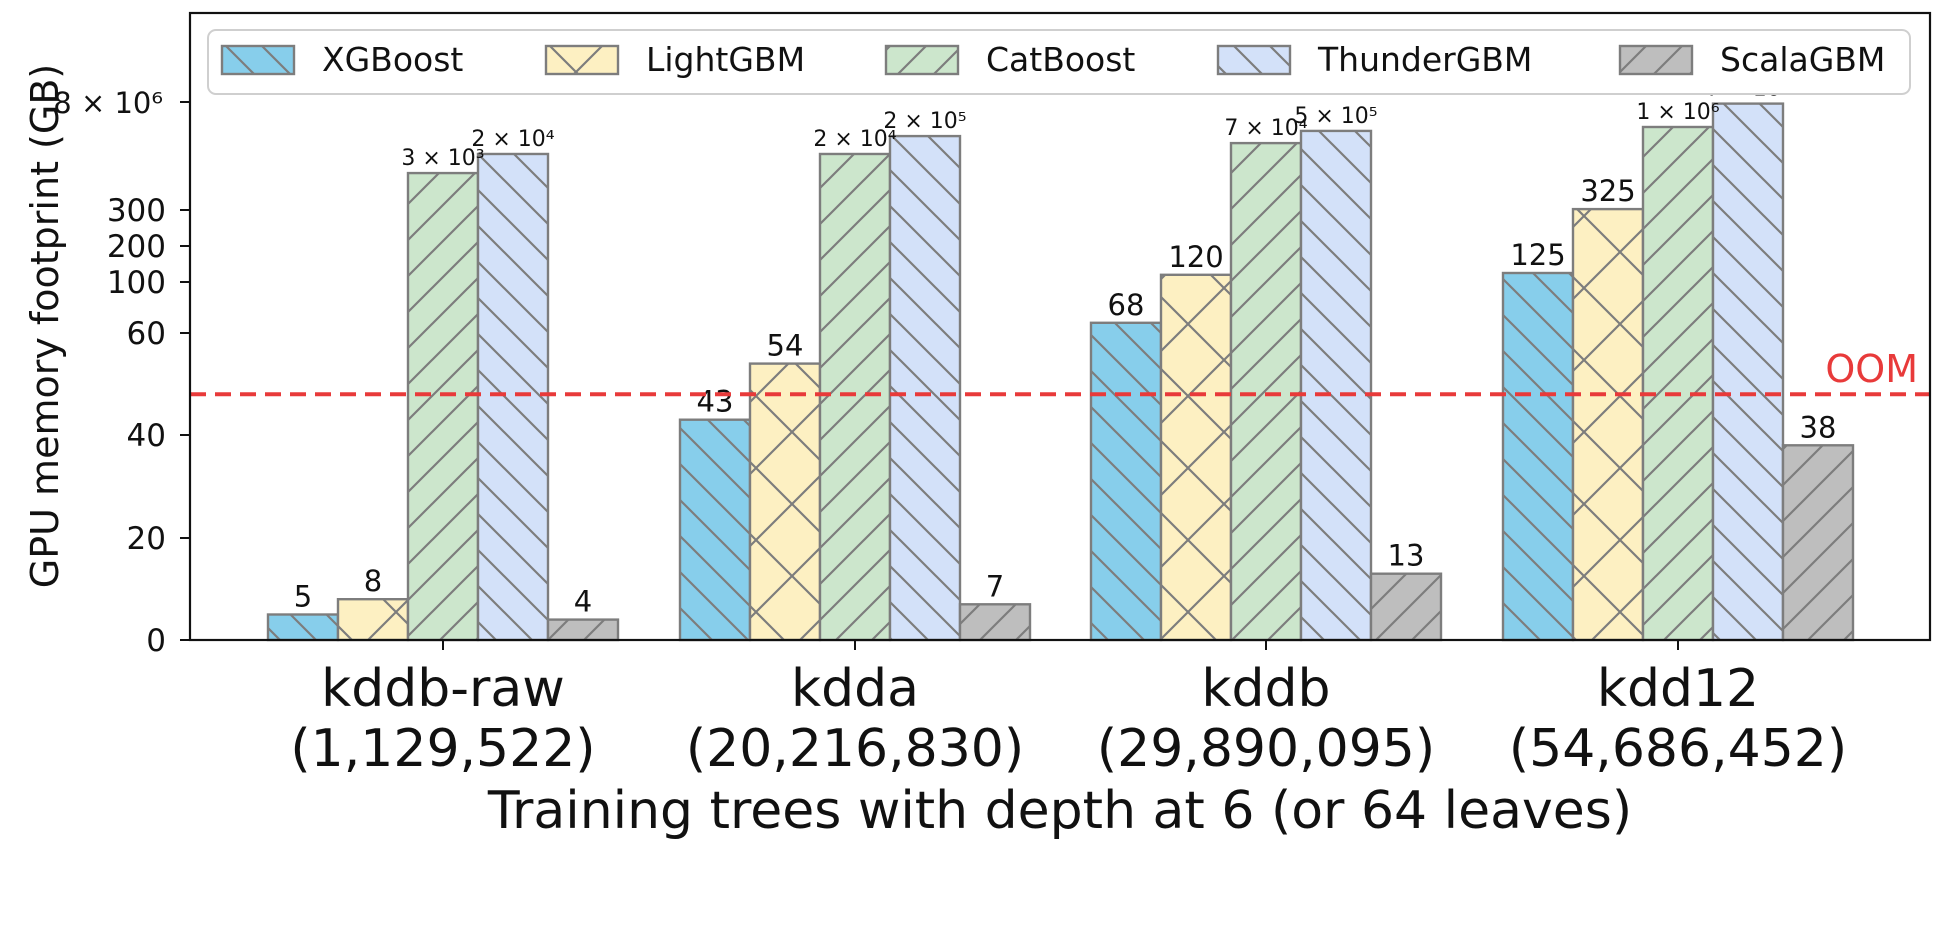 Image resolution: width=1952 pixels, height=940 pixels. I want to click on bar-catboost-kdda, so click(855, 397).